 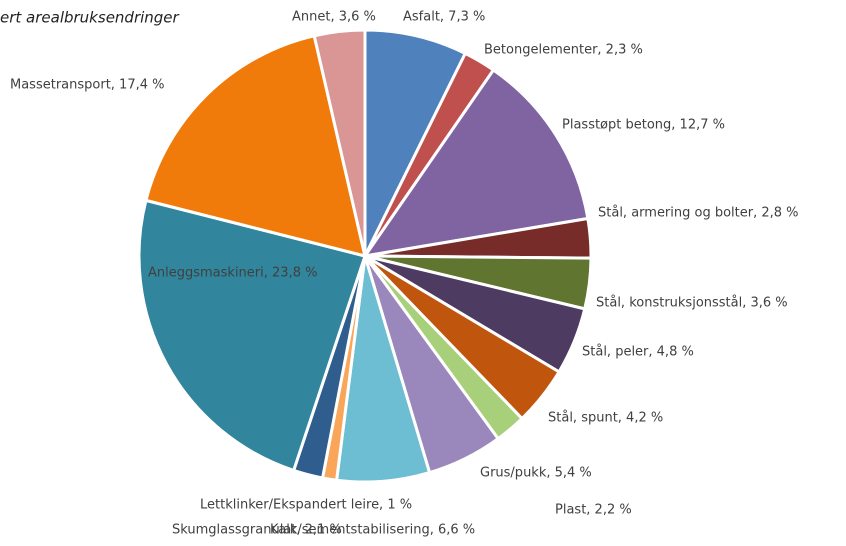 What do you see at coordinates (334, 17) in the screenshot?
I see `slice-label: Annet, 3,6 %` at bounding box center [334, 17].